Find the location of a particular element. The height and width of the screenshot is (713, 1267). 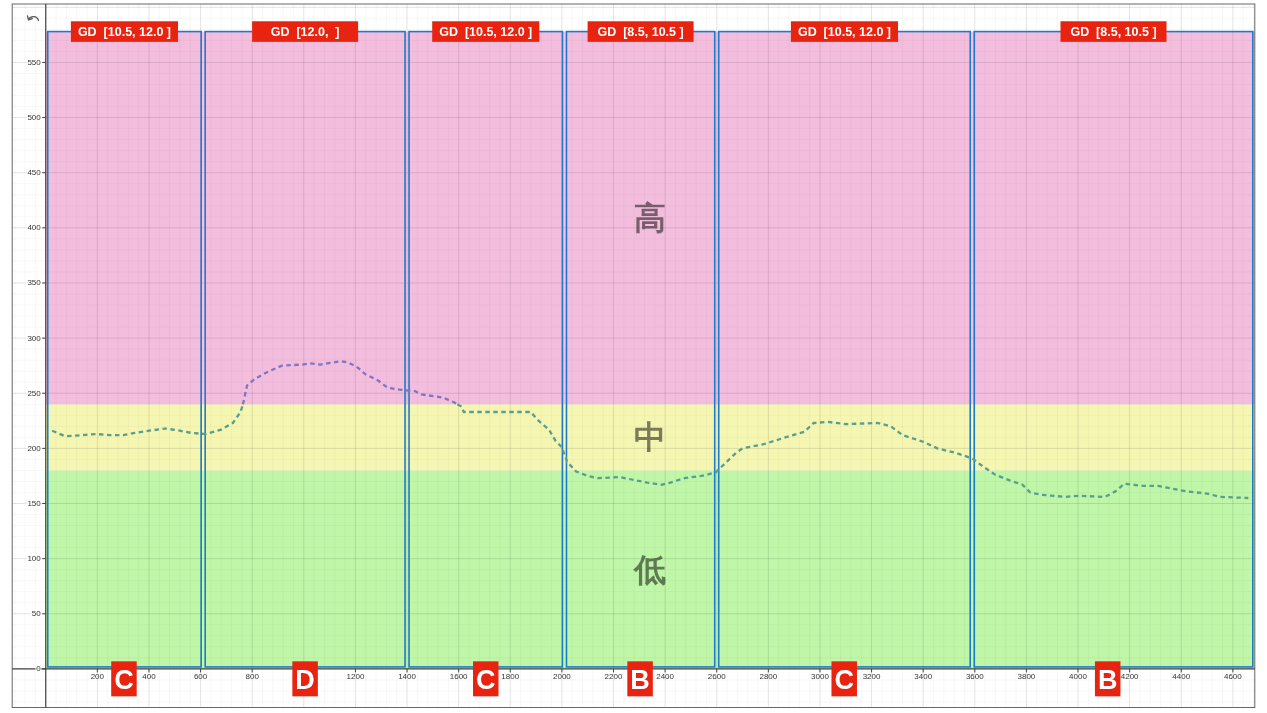

y-tick-label: 550 is located at coordinates (34, 62).